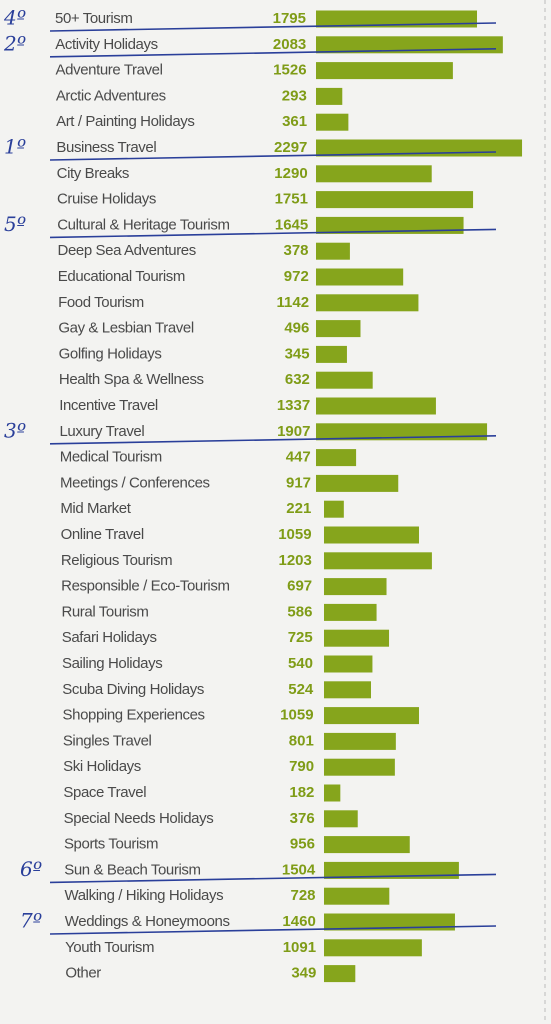 This screenshot has width=551, height=1024. Describe the element at coordinates (298, 482) in the screenshot. I see `value-label: 917` at that location.